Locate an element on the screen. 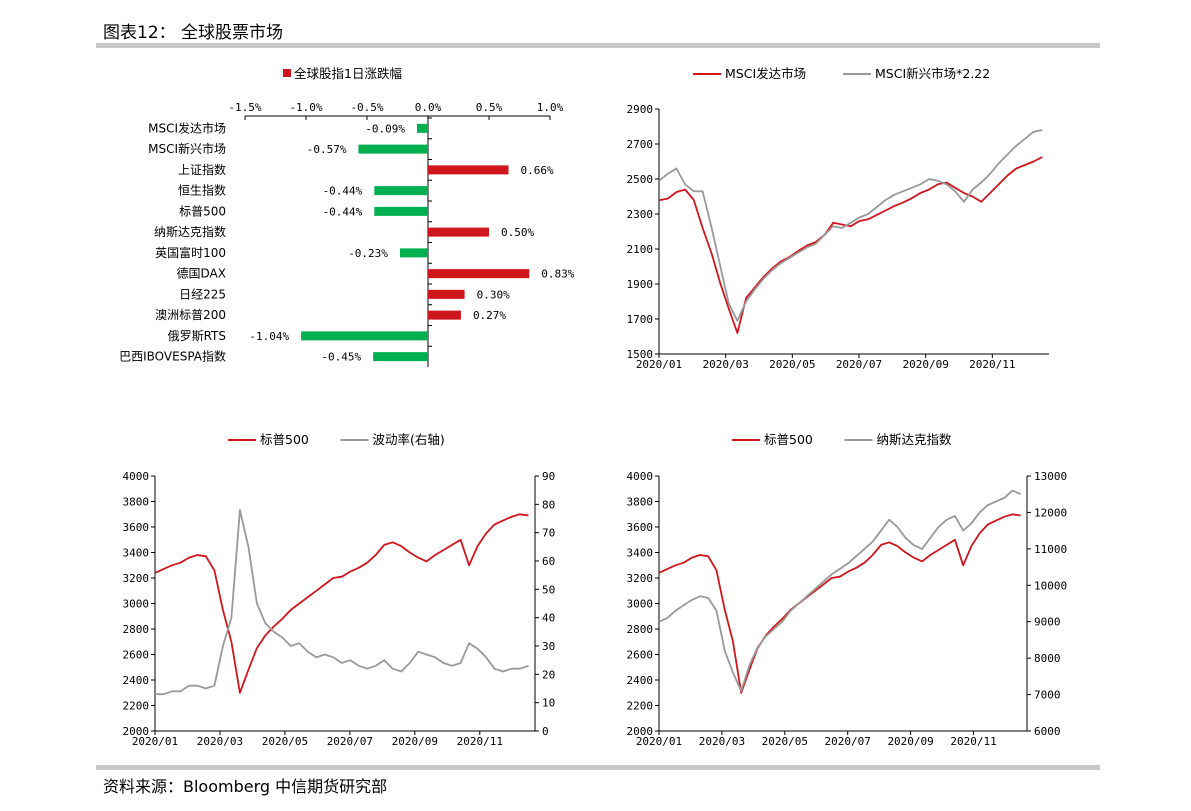  y-tick-label-left-1: 1900 is located at coordinates (640, 284).